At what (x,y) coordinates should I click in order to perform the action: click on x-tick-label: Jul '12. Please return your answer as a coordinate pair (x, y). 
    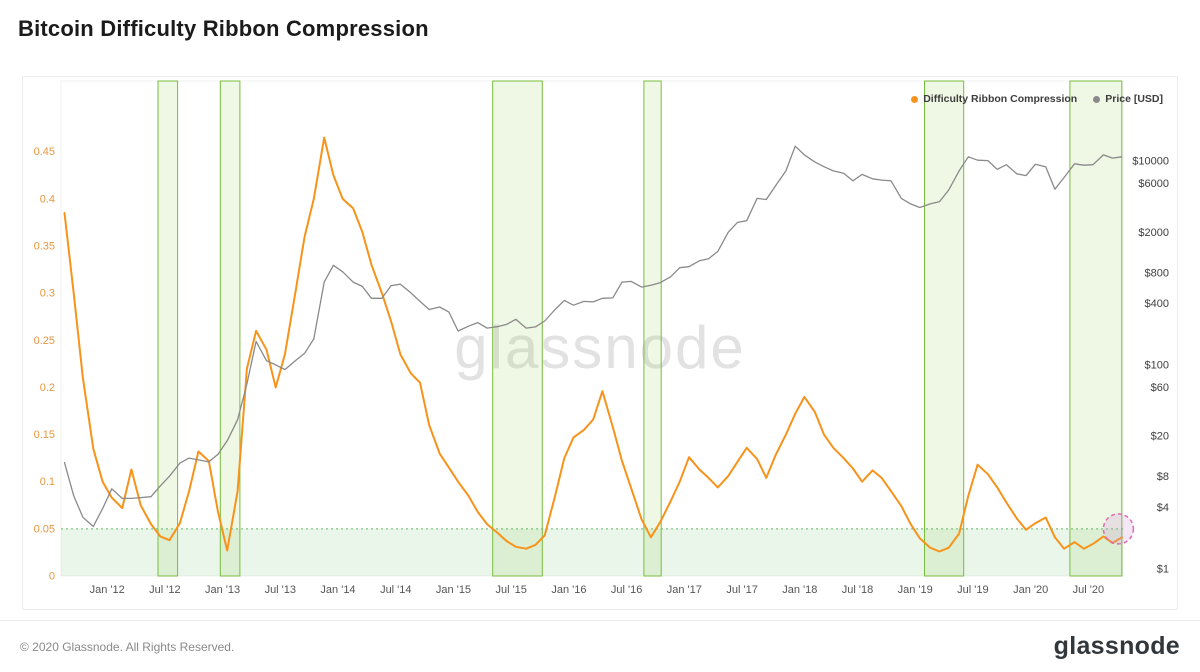
    Looking at the image, I should click on (164, 590).